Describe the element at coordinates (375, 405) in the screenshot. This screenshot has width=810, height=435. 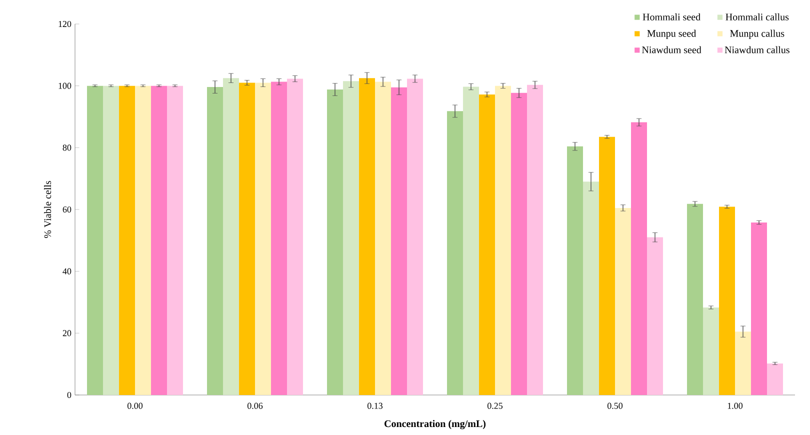
I see `x-tick-label: 0.13` at that location.